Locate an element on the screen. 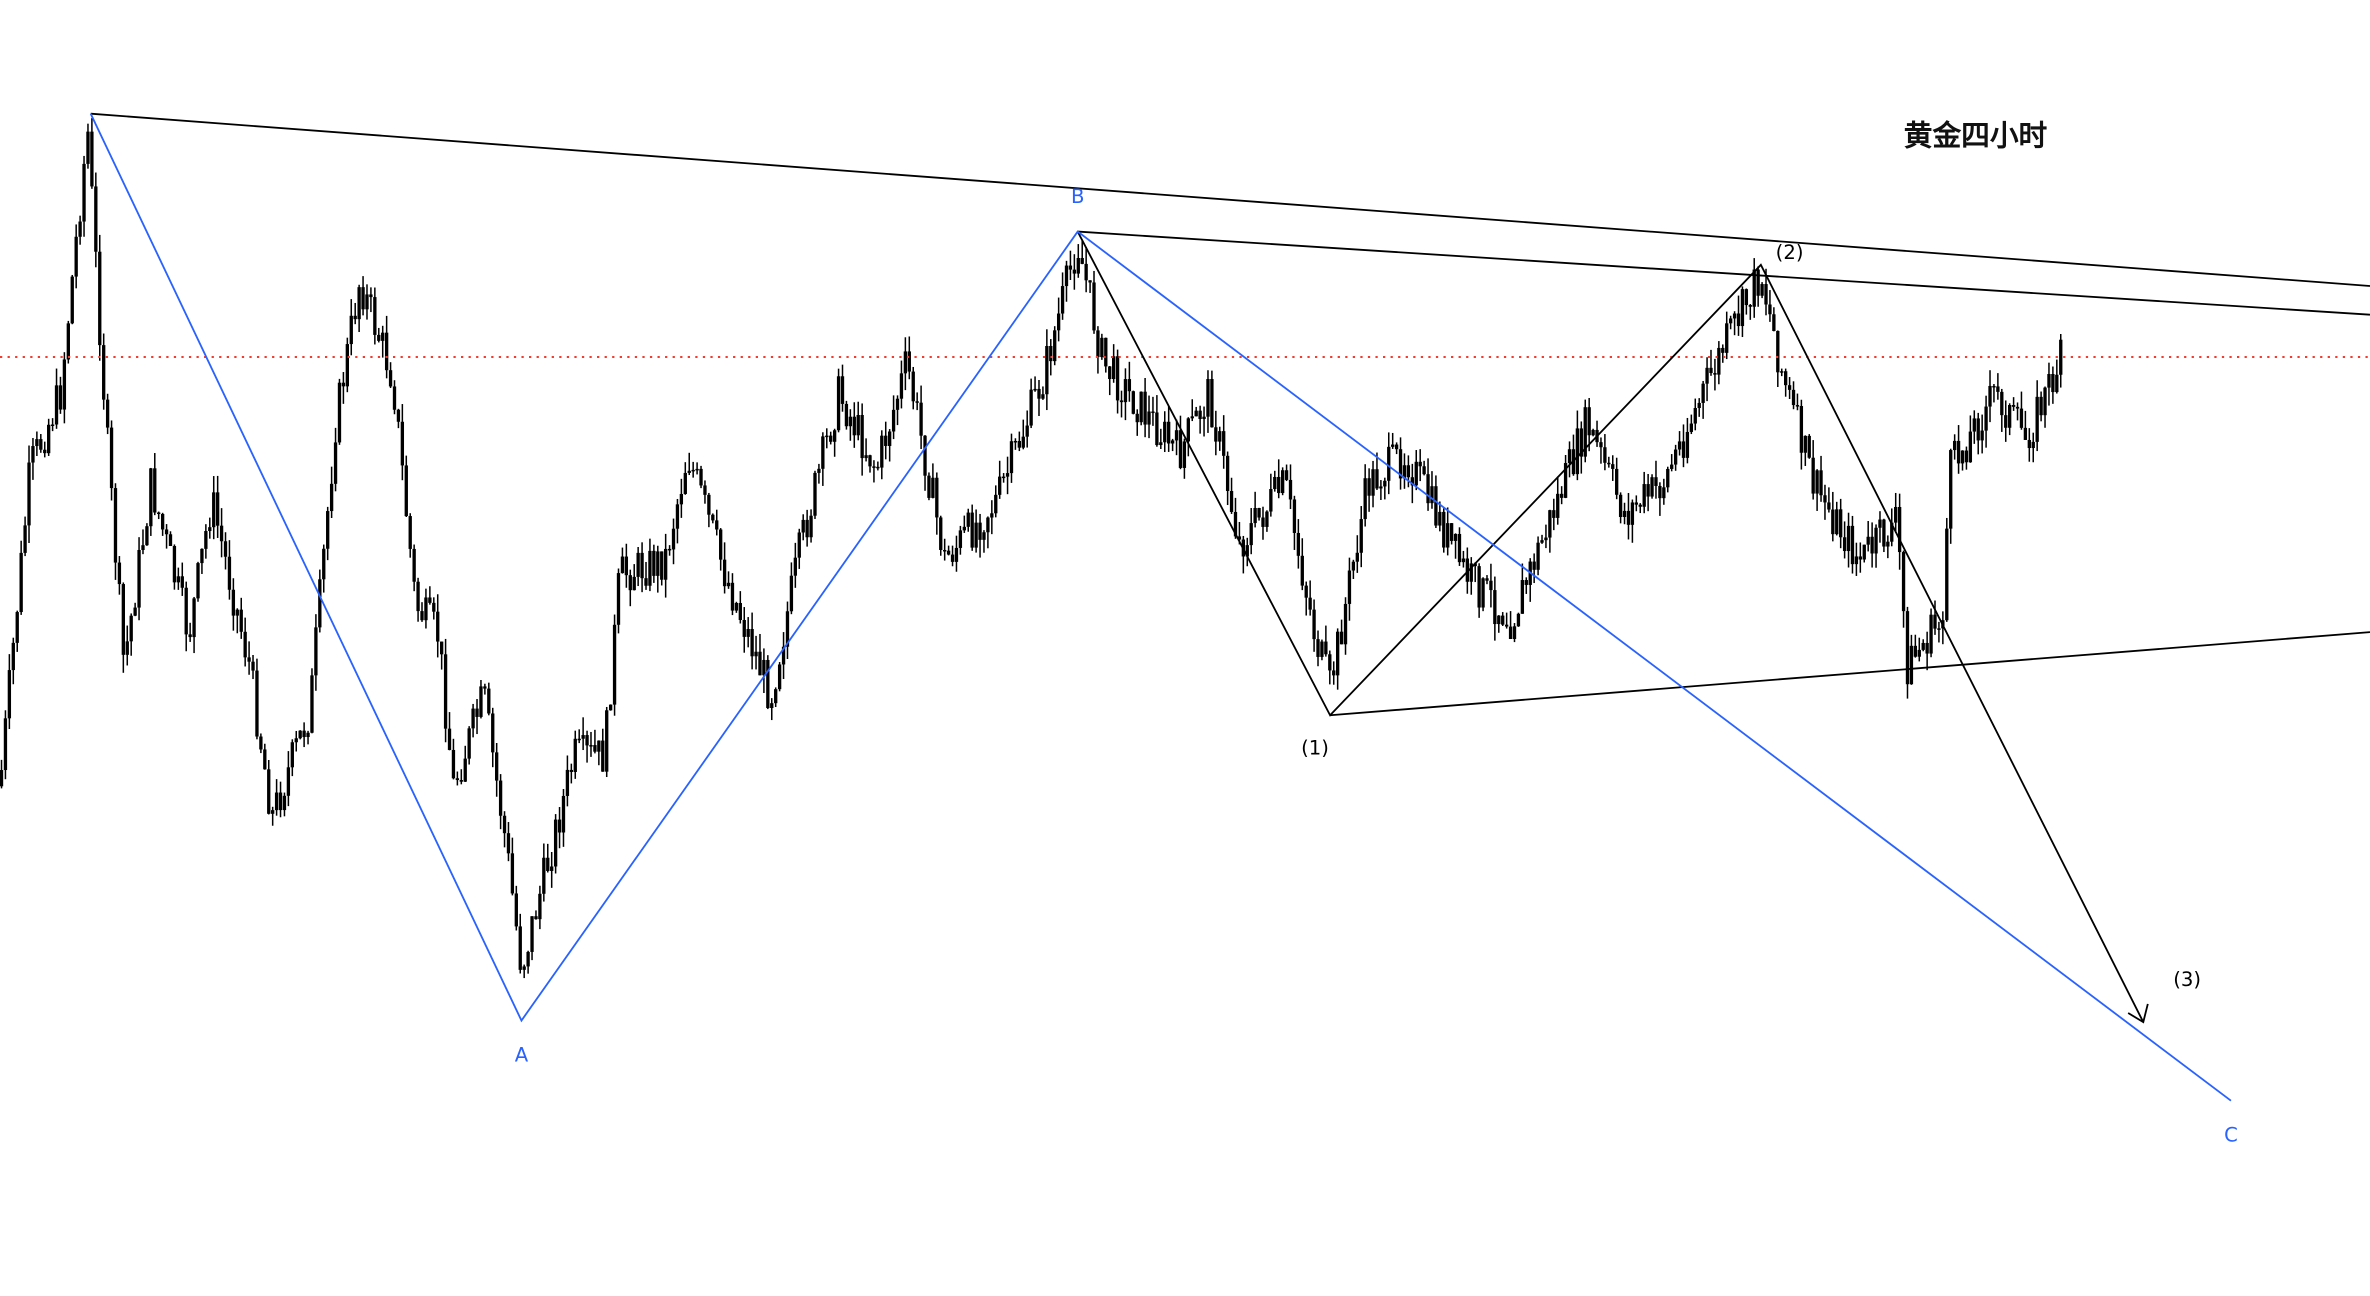 The width and height of the screenshot is (2370, 1296). label-C: C is located at coordinates (2231, 1134).